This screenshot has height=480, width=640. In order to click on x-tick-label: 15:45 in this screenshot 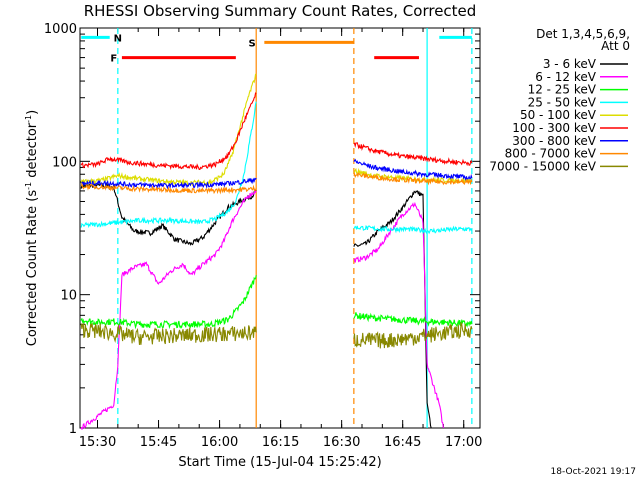, I will do `click(158, 442)`.